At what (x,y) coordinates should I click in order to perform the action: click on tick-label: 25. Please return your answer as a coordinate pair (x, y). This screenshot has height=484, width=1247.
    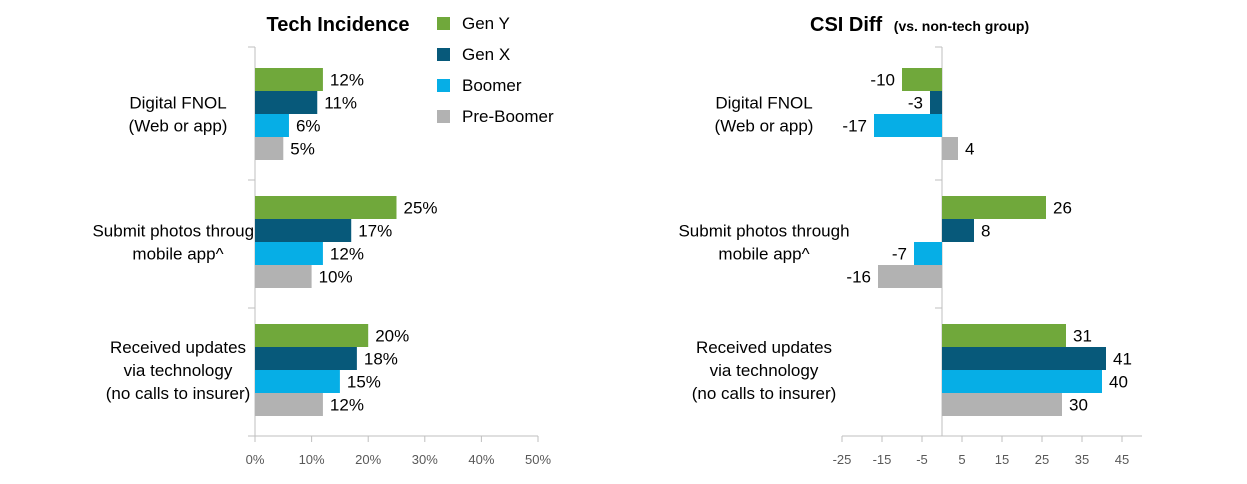
    Looking at the image, I should click on (1042, 459).